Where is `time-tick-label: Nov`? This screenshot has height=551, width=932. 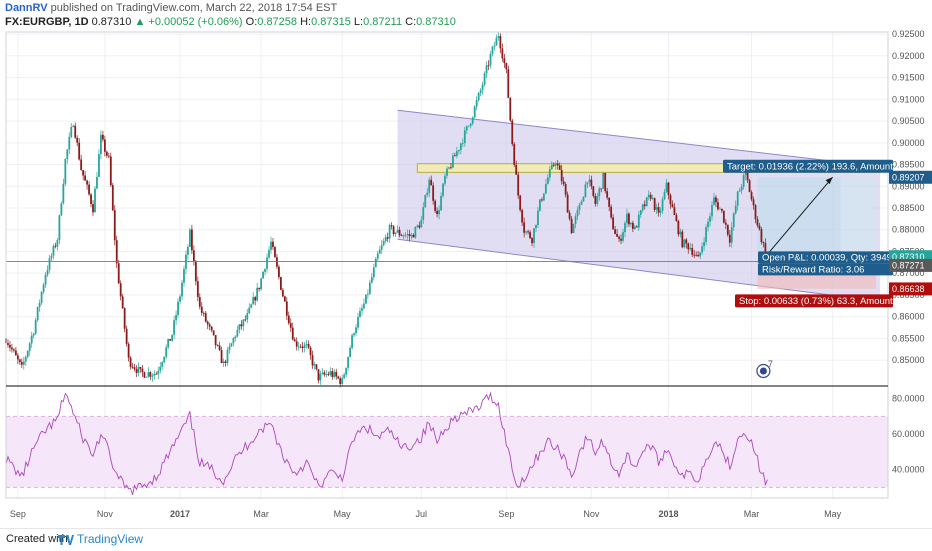 time-tick-label: Nov is located at coordinates (591, 514).